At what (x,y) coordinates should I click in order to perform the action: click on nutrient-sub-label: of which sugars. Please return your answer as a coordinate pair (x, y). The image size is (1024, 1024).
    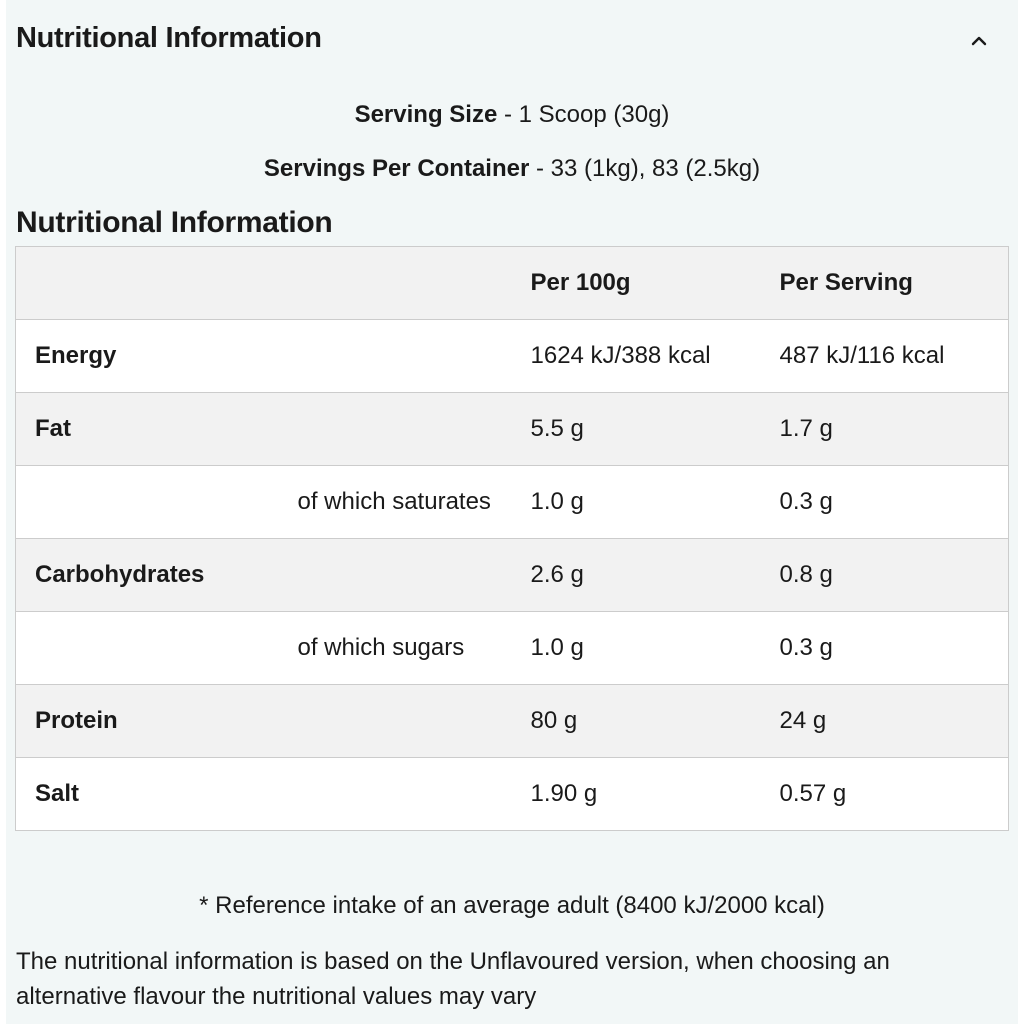
    Looking at the image, I should click on (381, 647).